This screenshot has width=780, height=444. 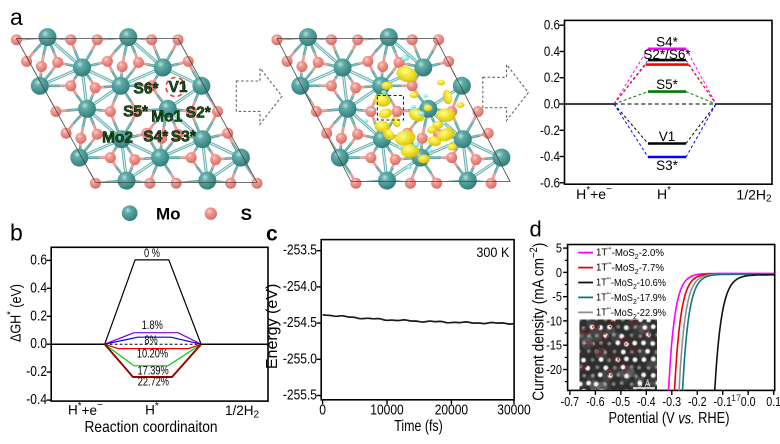 What do you see at coordinates (418, 426) in the screenshot?
I see `svg-text: Time (fs)` at bounding box center [418, 426].